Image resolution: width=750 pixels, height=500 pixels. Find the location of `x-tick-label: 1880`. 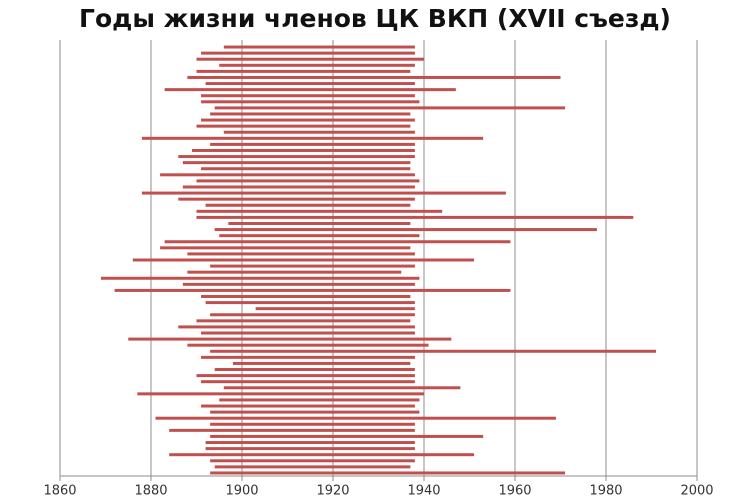

x-tick-label: 1880 is located at coordinates (150, 491).